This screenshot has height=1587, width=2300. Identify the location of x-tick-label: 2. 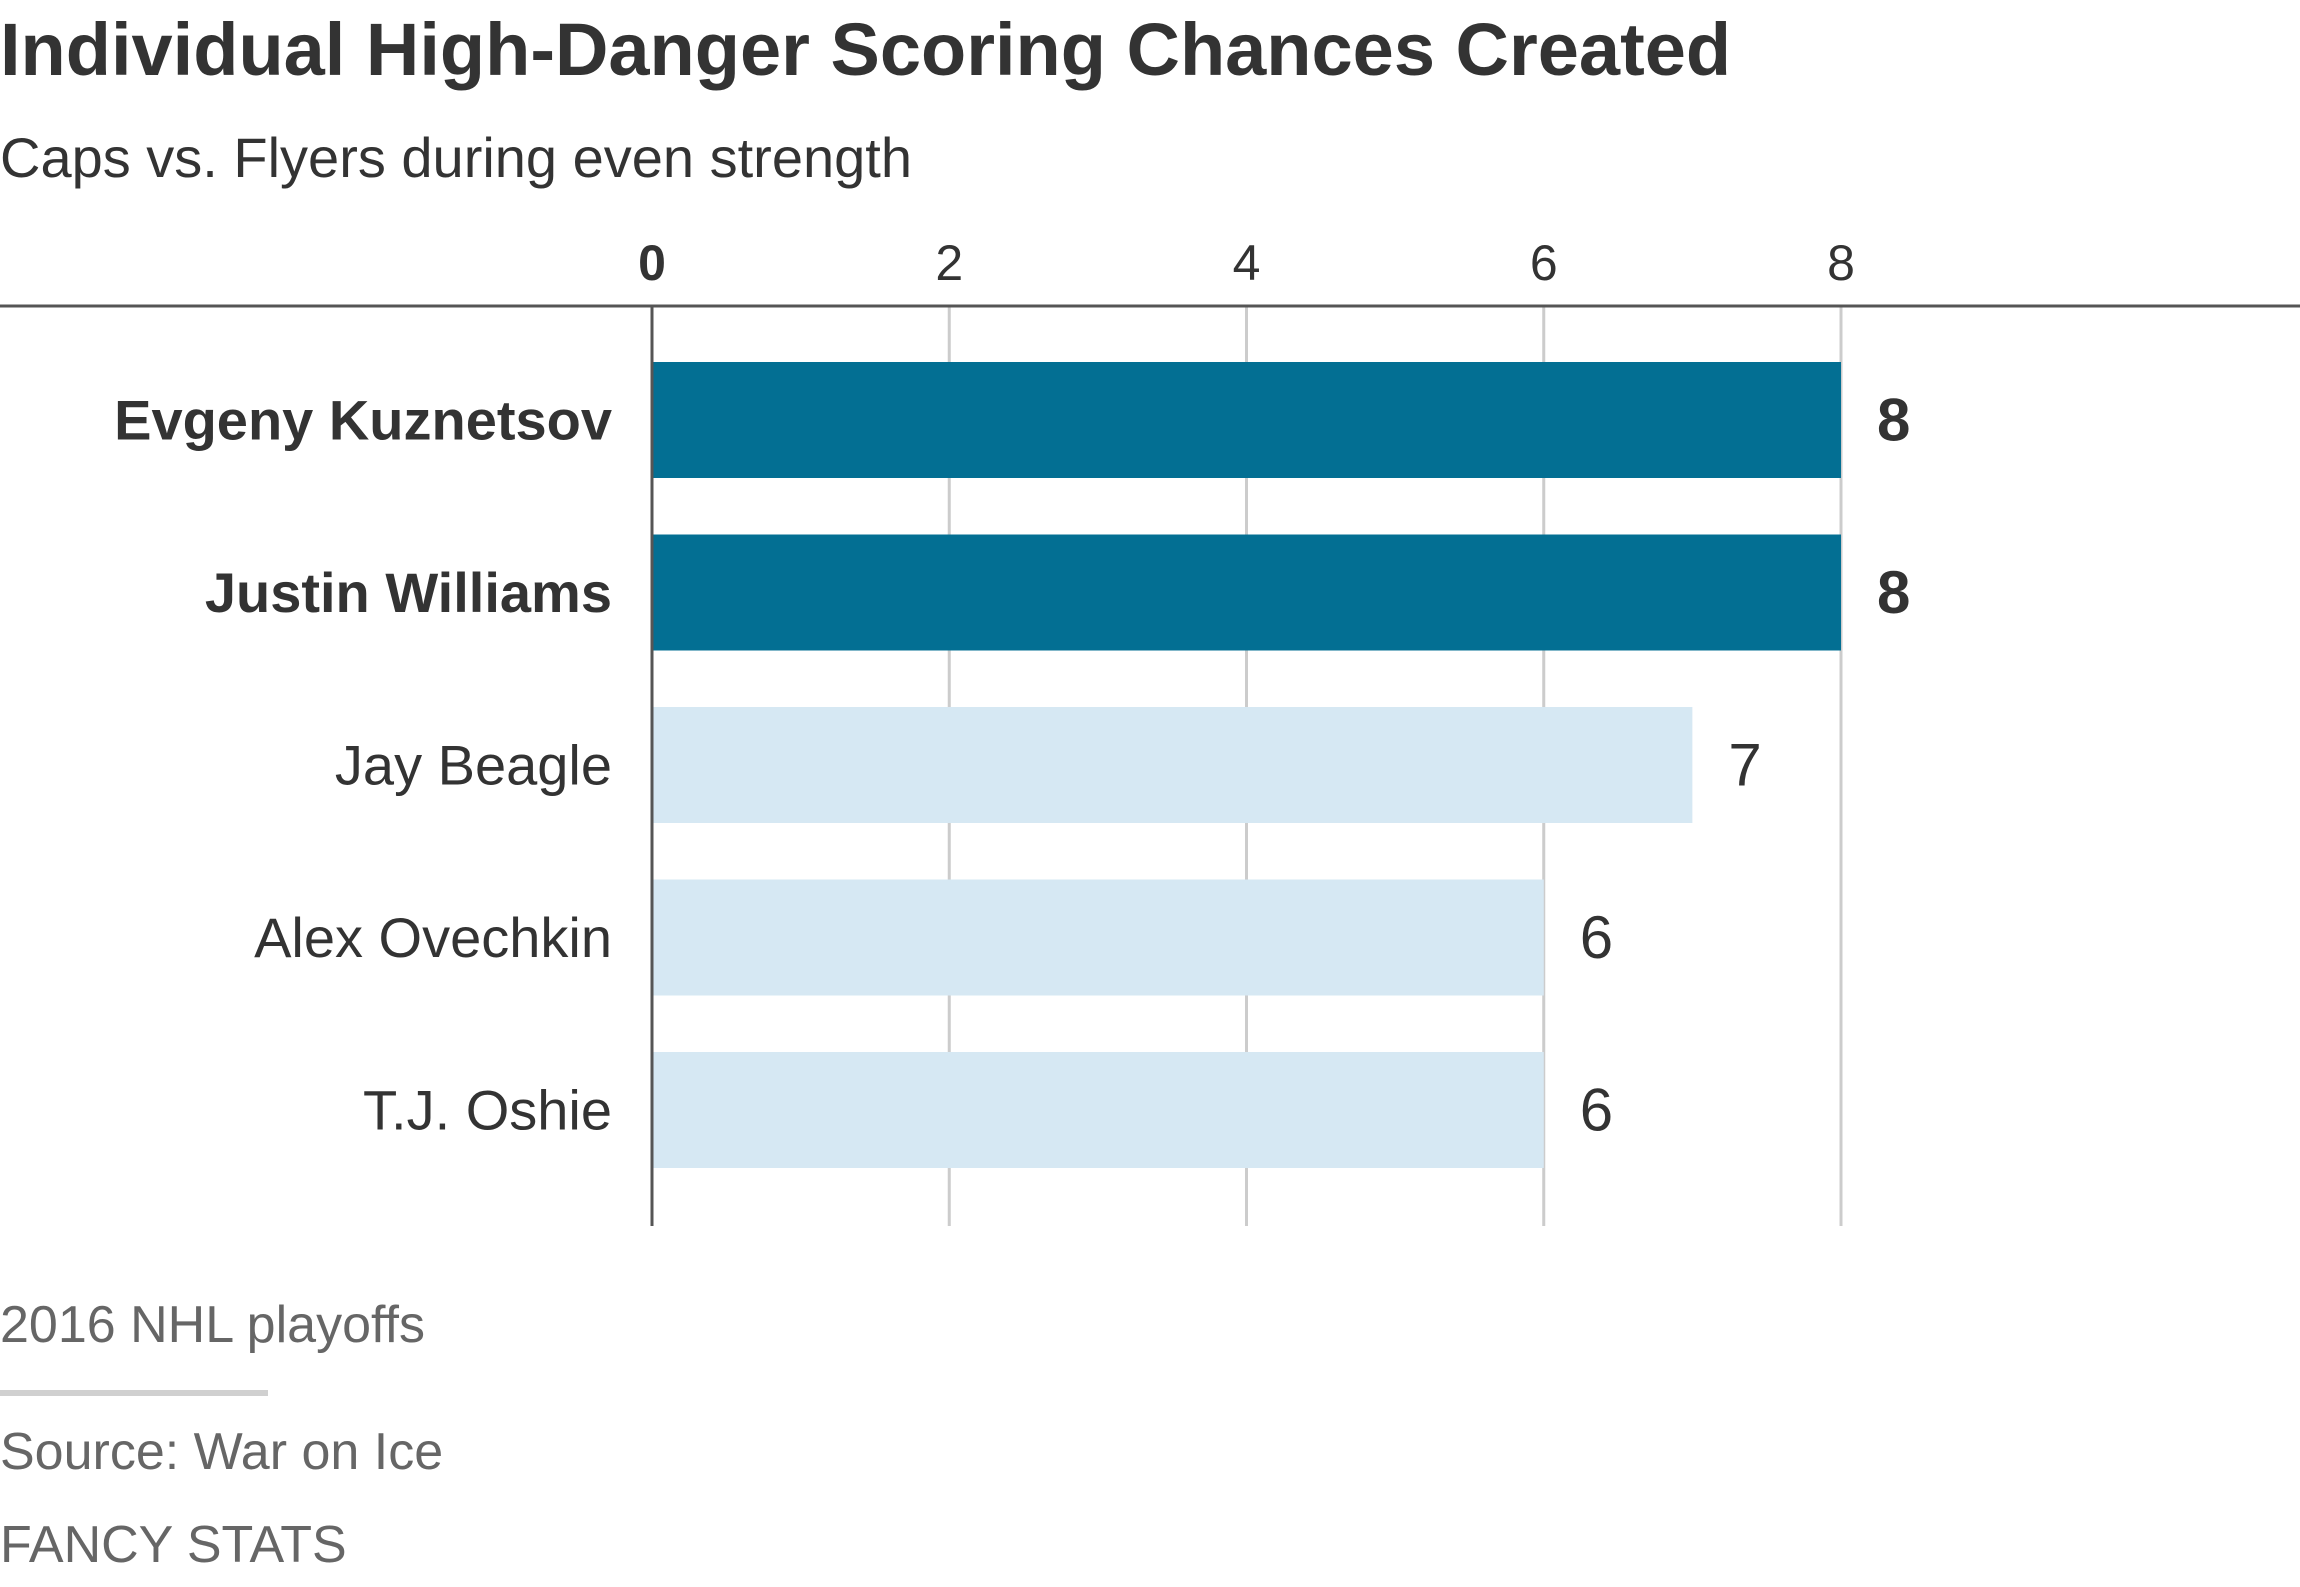
(949, 263).